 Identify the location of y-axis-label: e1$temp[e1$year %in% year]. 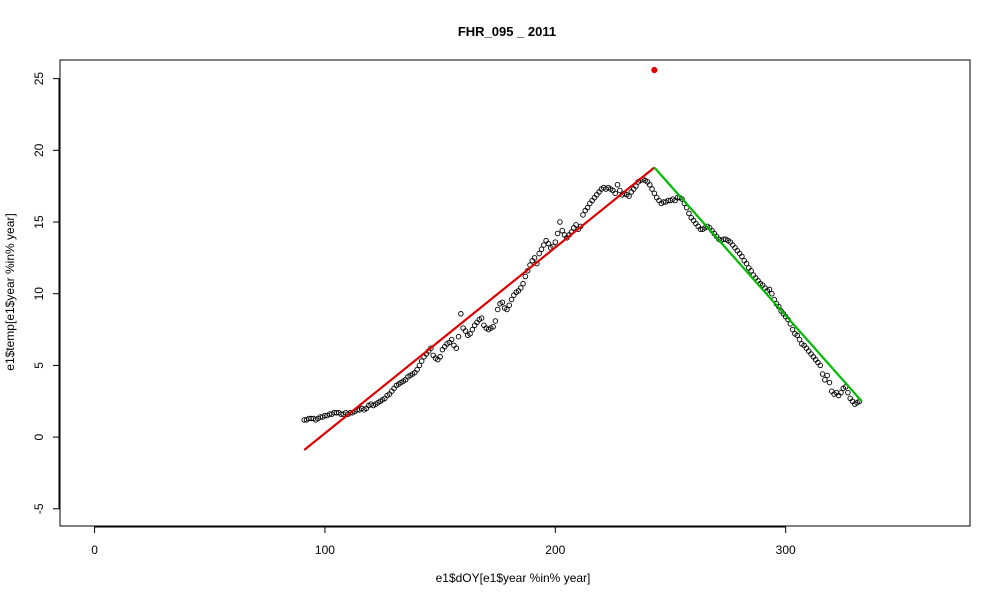
(10, 291).